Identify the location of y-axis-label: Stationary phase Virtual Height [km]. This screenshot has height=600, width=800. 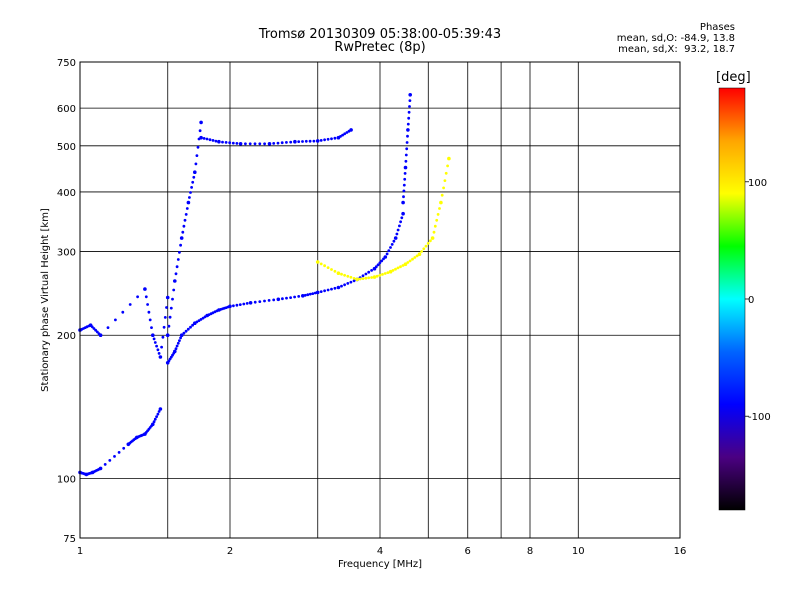
(45, 300).